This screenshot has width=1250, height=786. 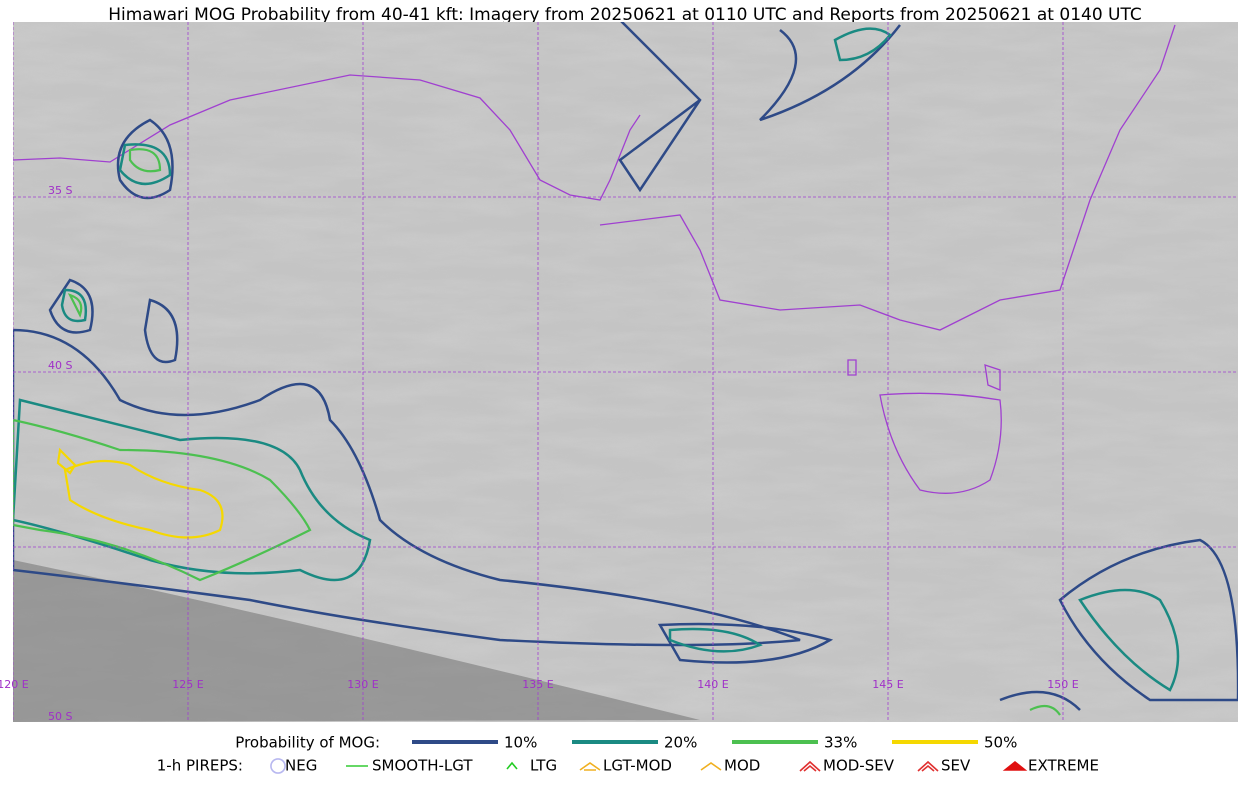 What do you see at coordinates (742, 766) in the screenshot?
I see `pirep-label: MOD` at bounding box center [742, 766].